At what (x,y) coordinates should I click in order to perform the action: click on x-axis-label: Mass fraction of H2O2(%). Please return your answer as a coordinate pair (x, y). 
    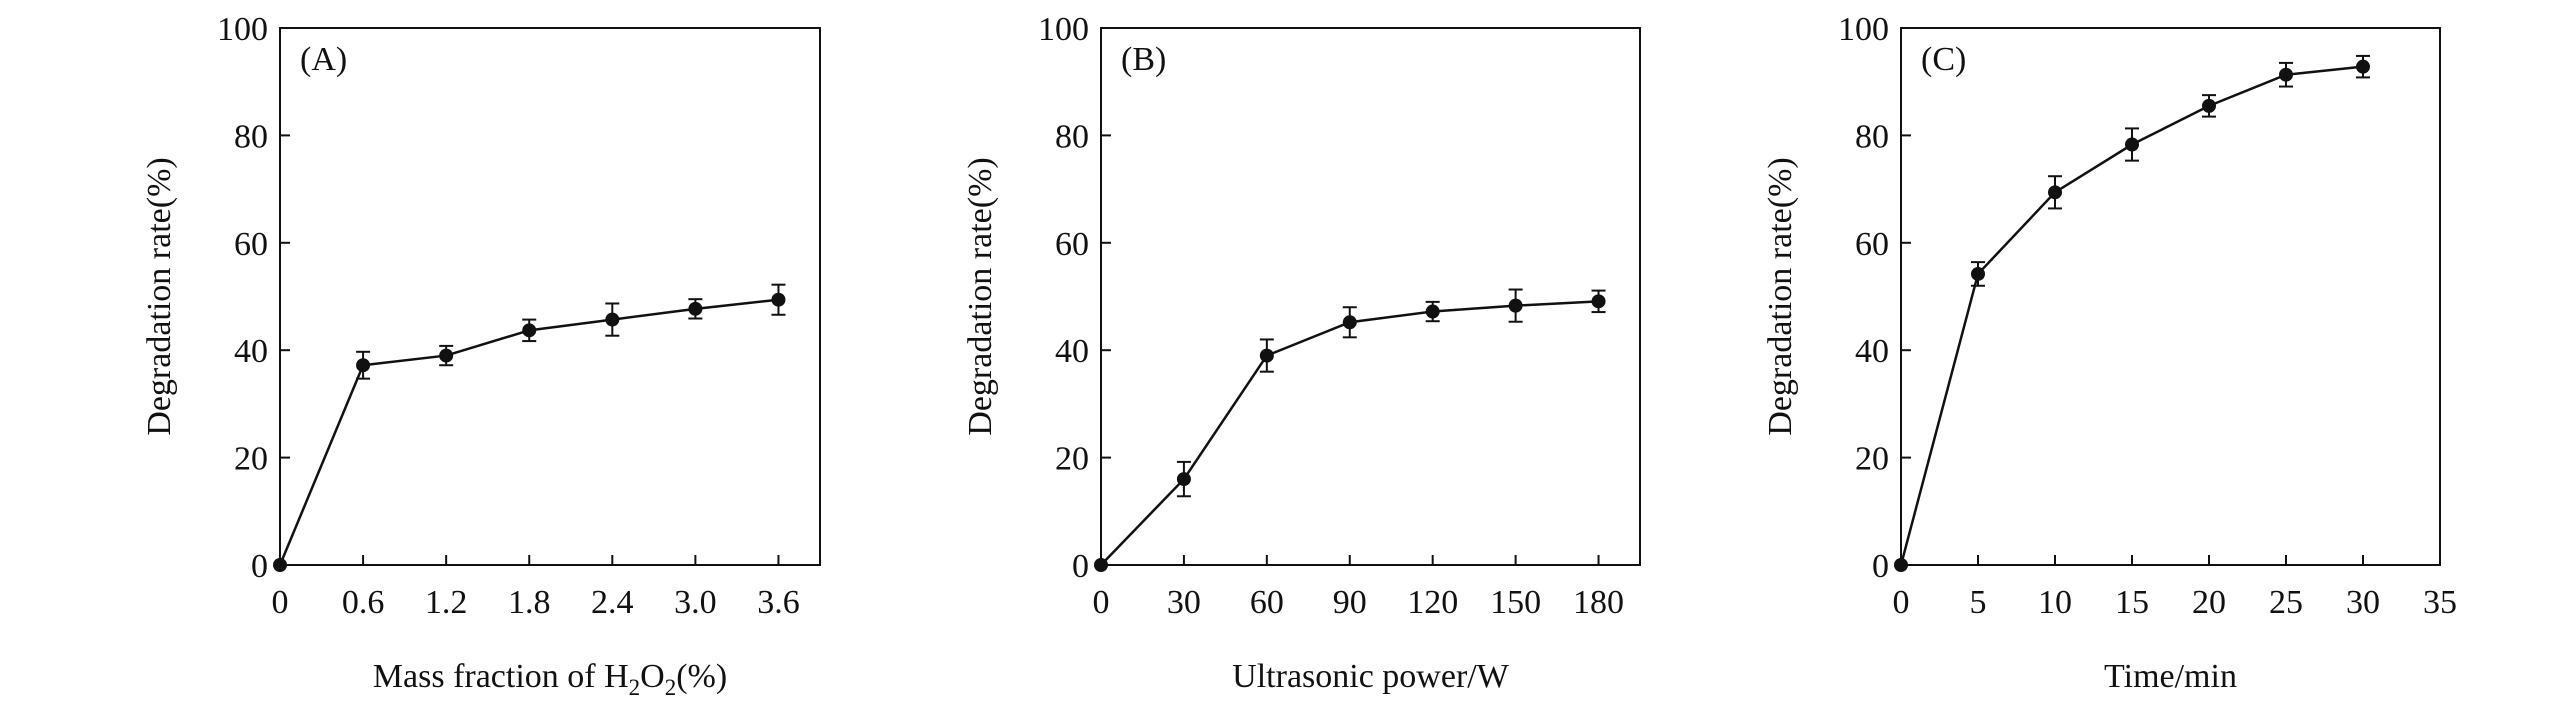
    Looking at the image, I should click on (550, 679).